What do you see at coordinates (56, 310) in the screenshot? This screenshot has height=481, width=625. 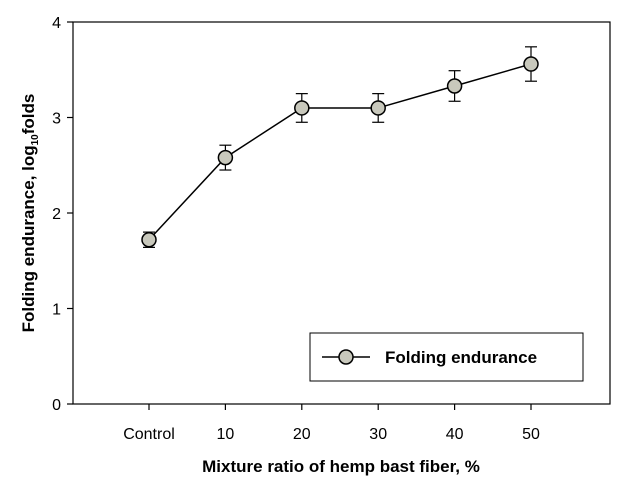 I see `y-tick-label: 1` at bounding box center [56, 310].